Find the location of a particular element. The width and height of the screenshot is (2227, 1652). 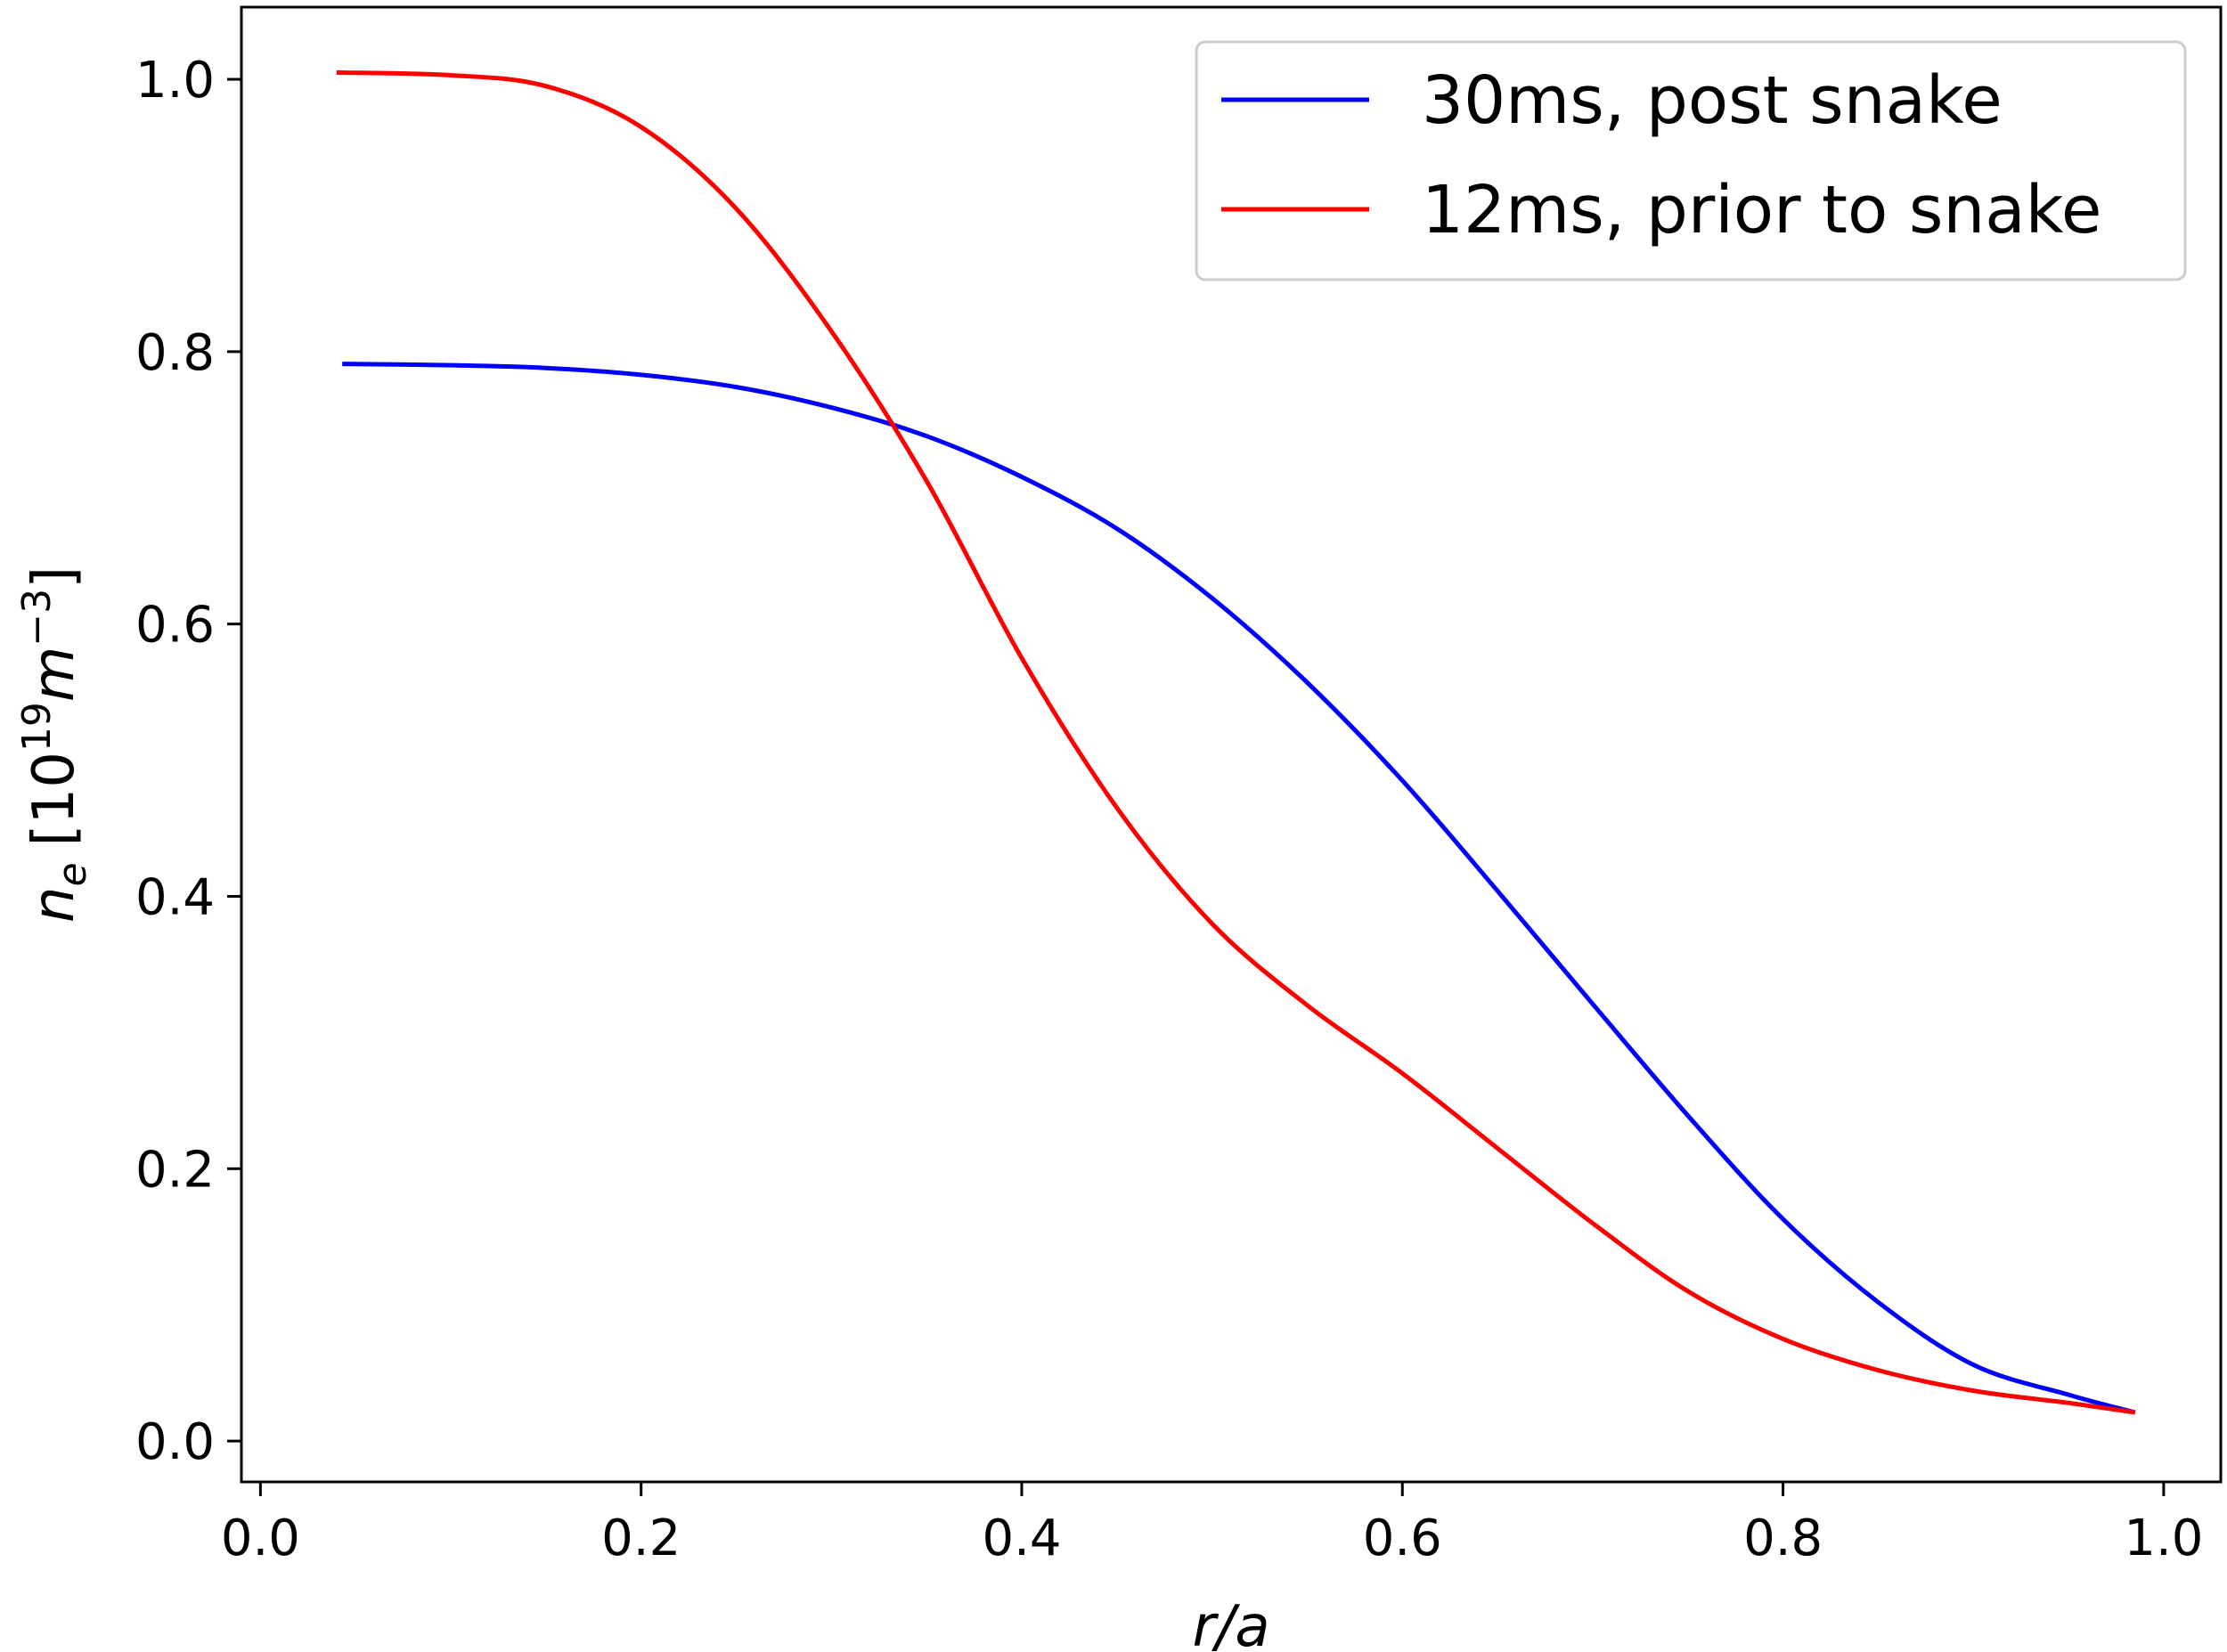

y-axis-label-var: n is located at coordinates (54, 905).